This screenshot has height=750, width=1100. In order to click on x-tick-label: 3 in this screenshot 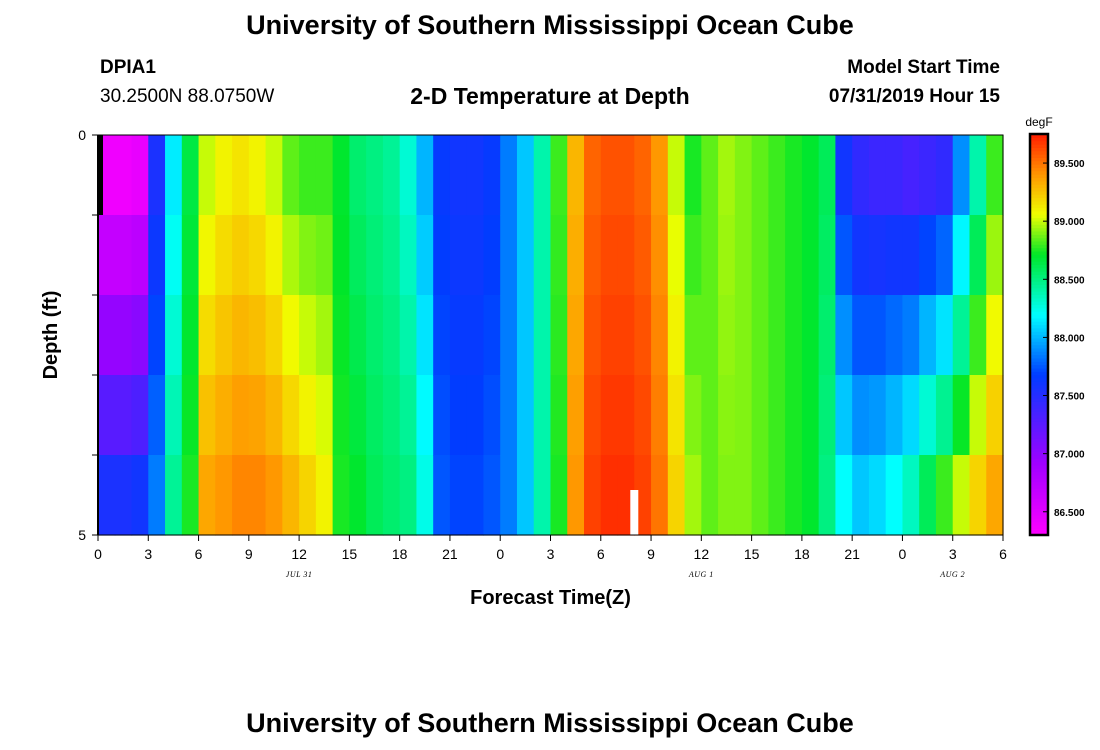, I will do `click(953, 554)`.